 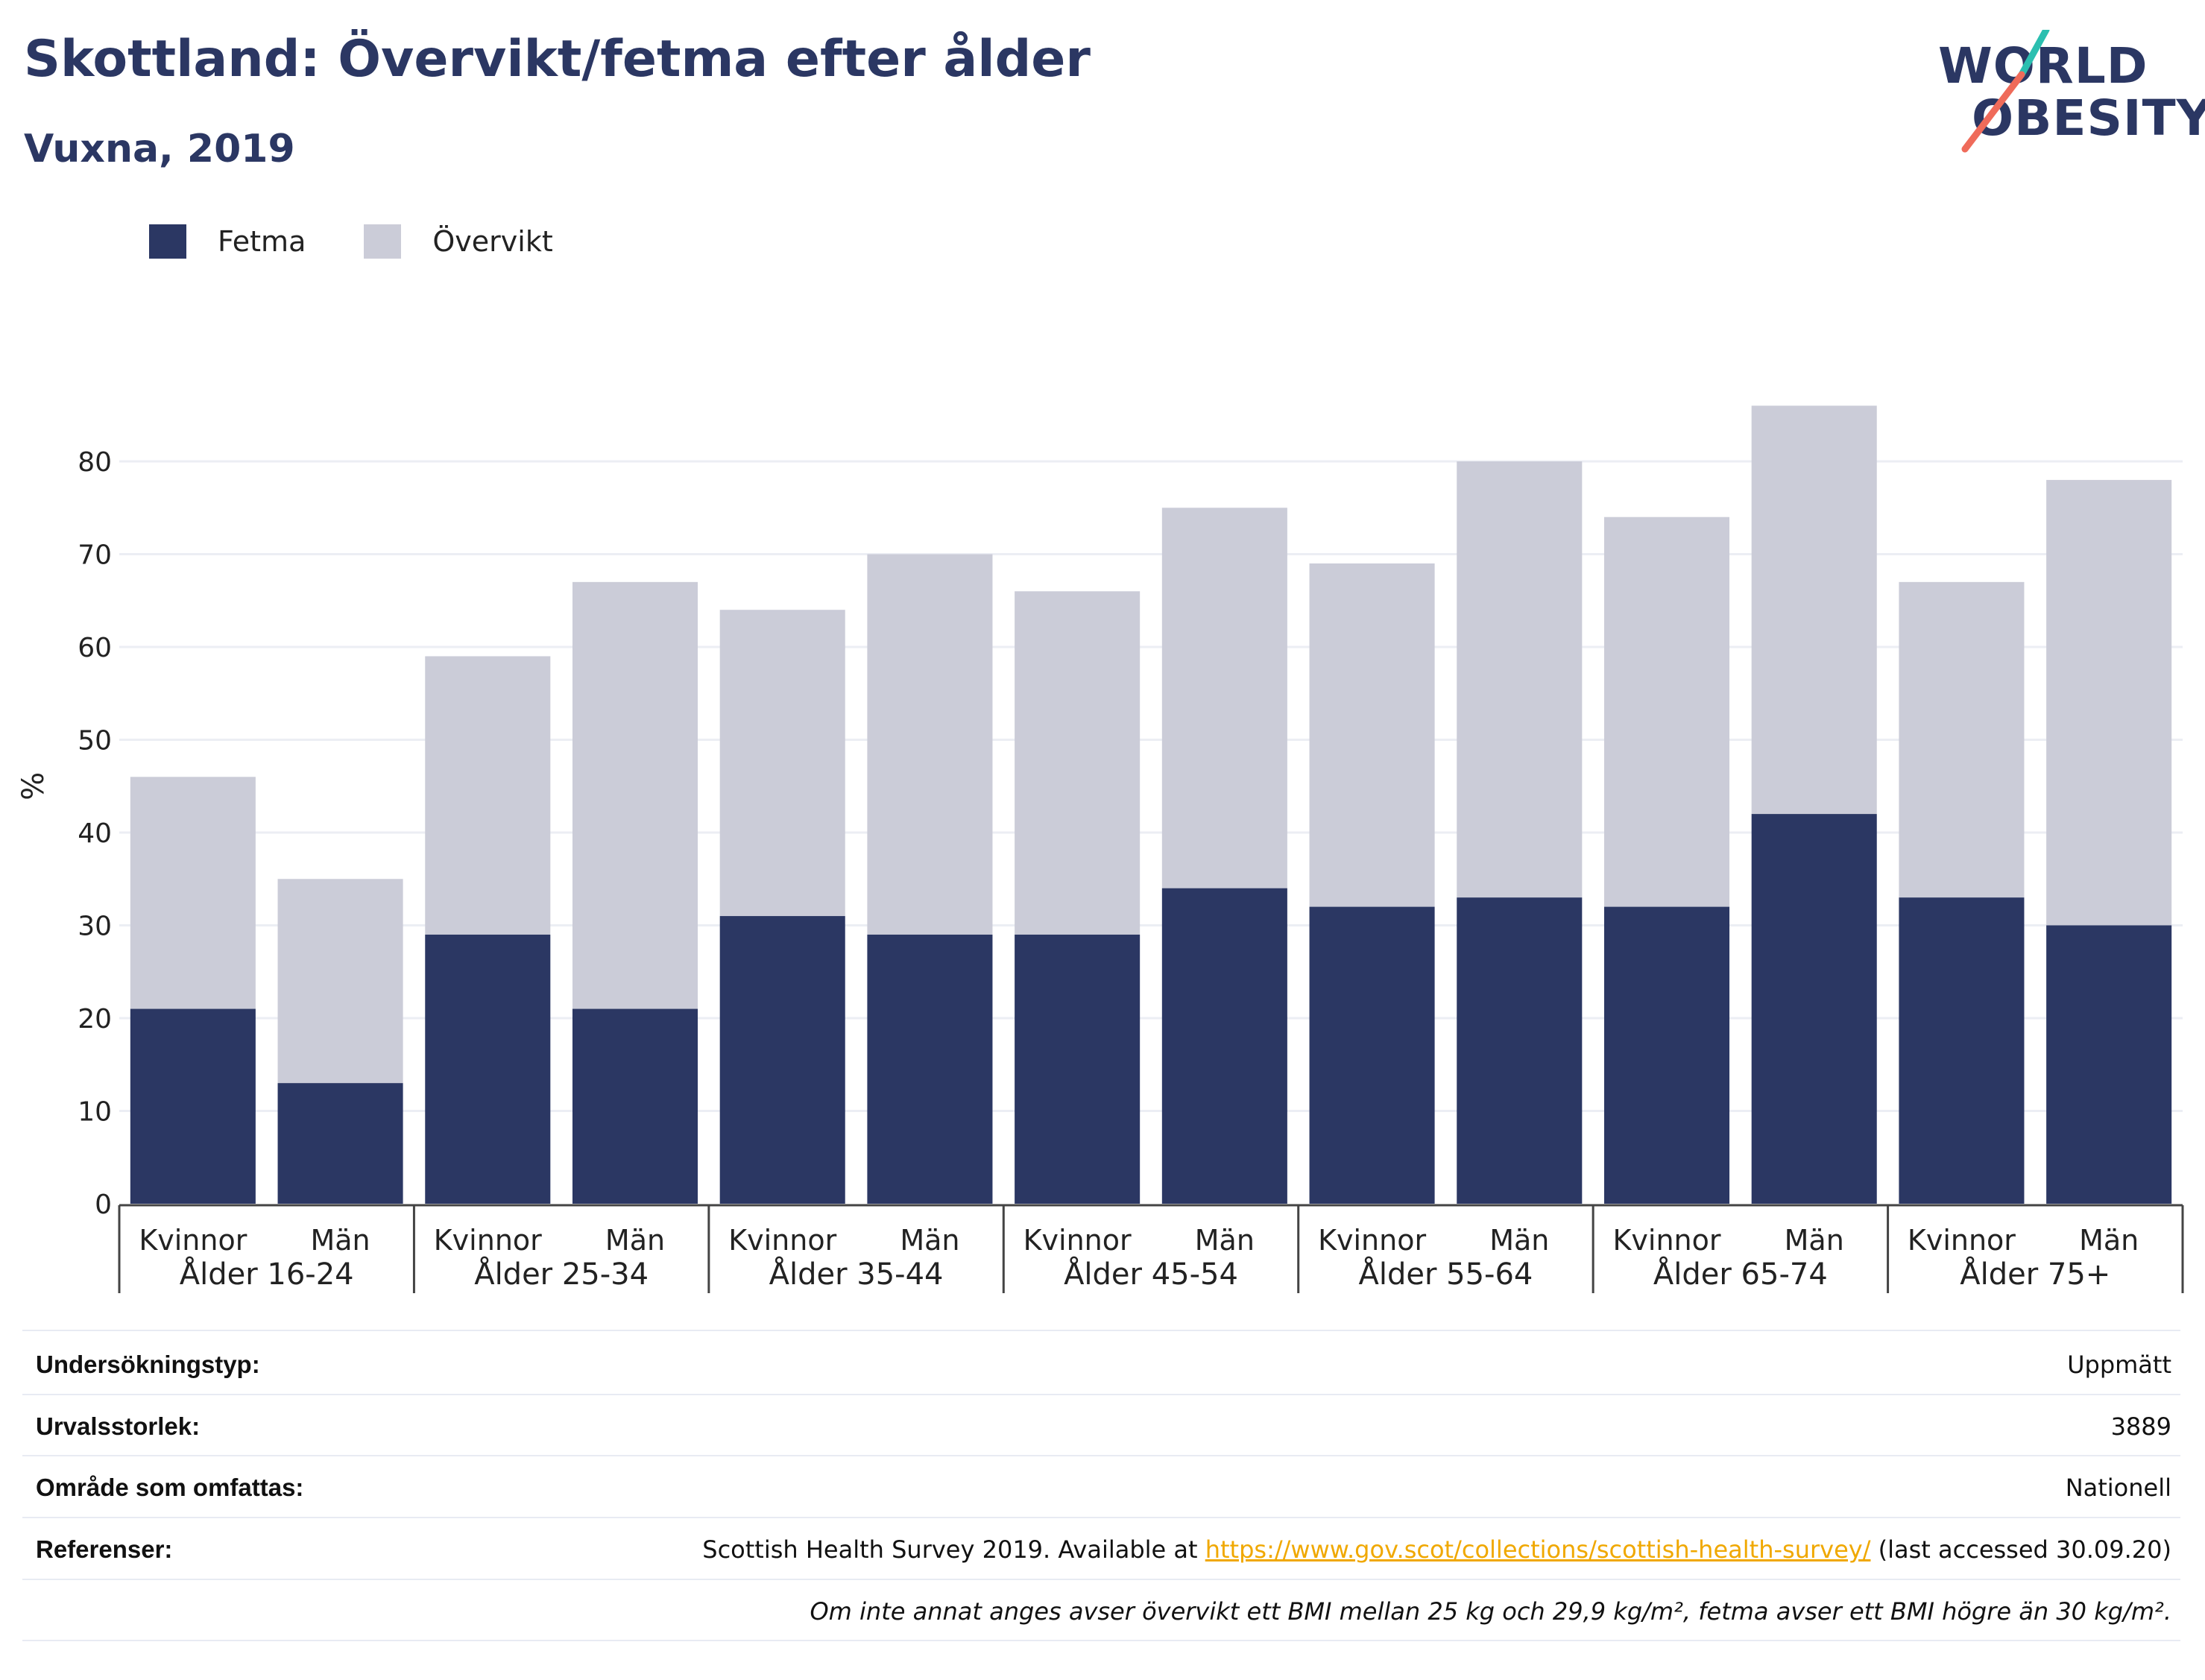 I want to click on meta-label: Referenser:, so click(x=104, y=1549).